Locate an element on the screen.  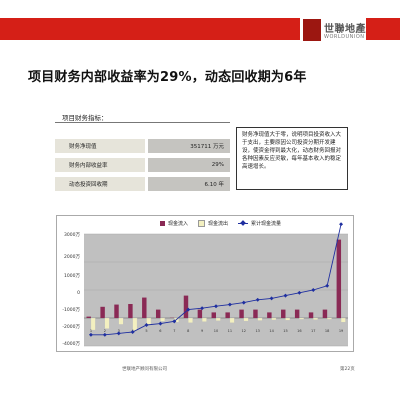
header-red-band-right is located at coordinates (383, 29).